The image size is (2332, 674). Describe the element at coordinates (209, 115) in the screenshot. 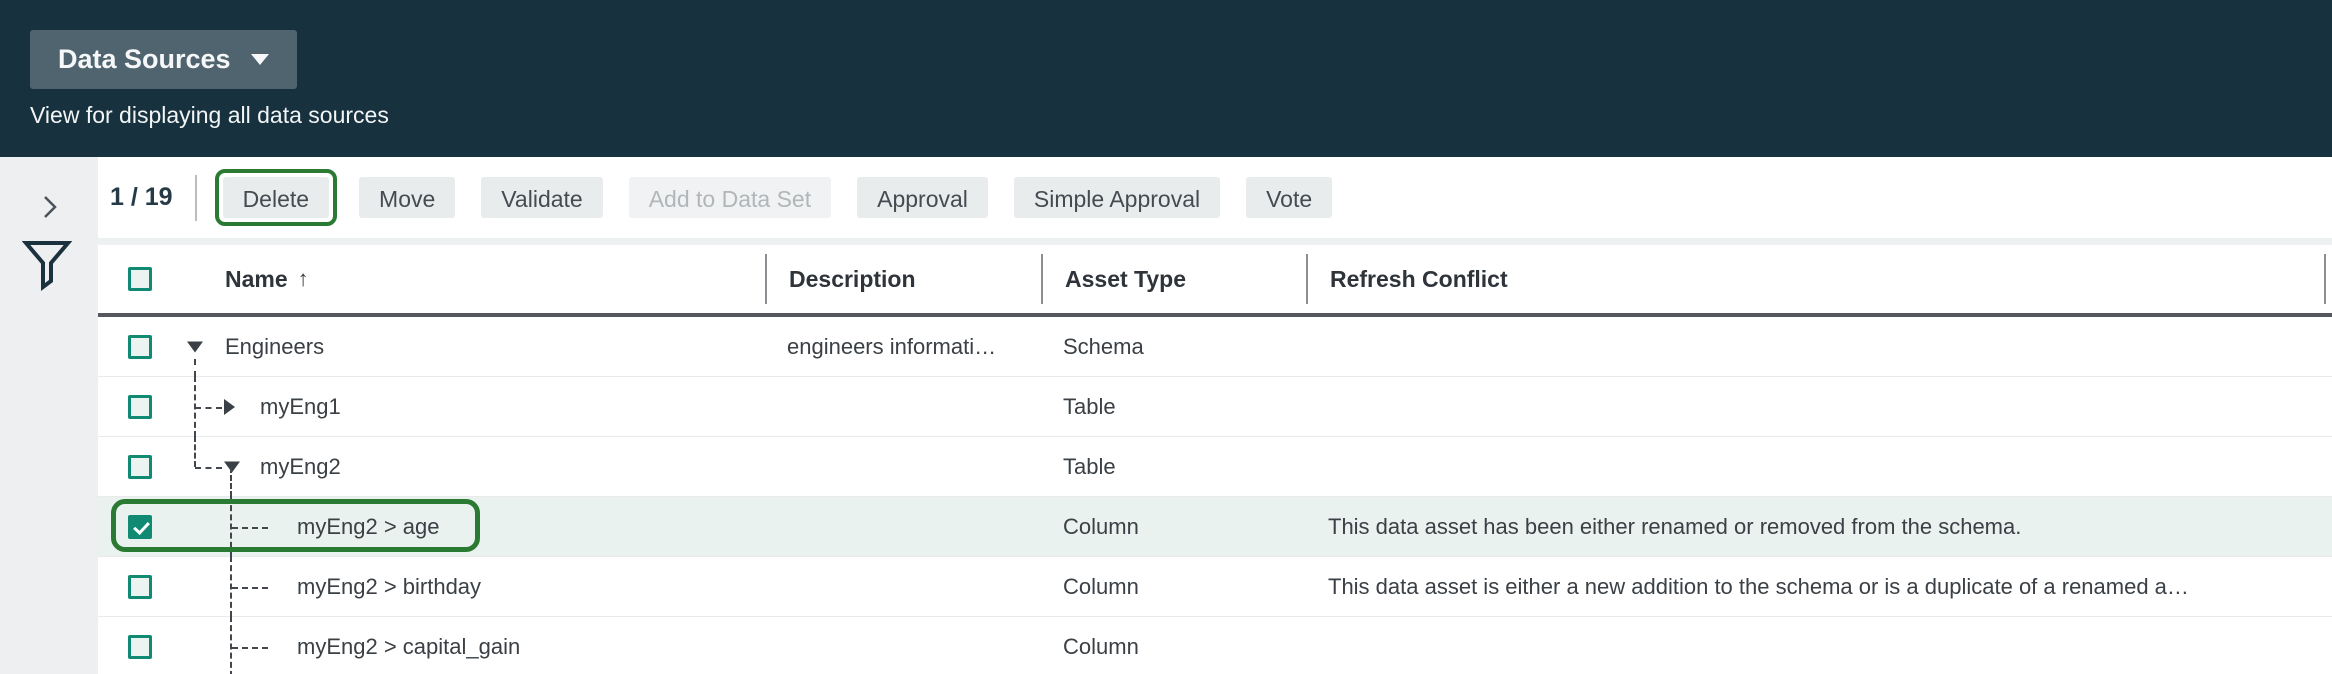

I see `view-description: View for displaying all data sources` at that location.